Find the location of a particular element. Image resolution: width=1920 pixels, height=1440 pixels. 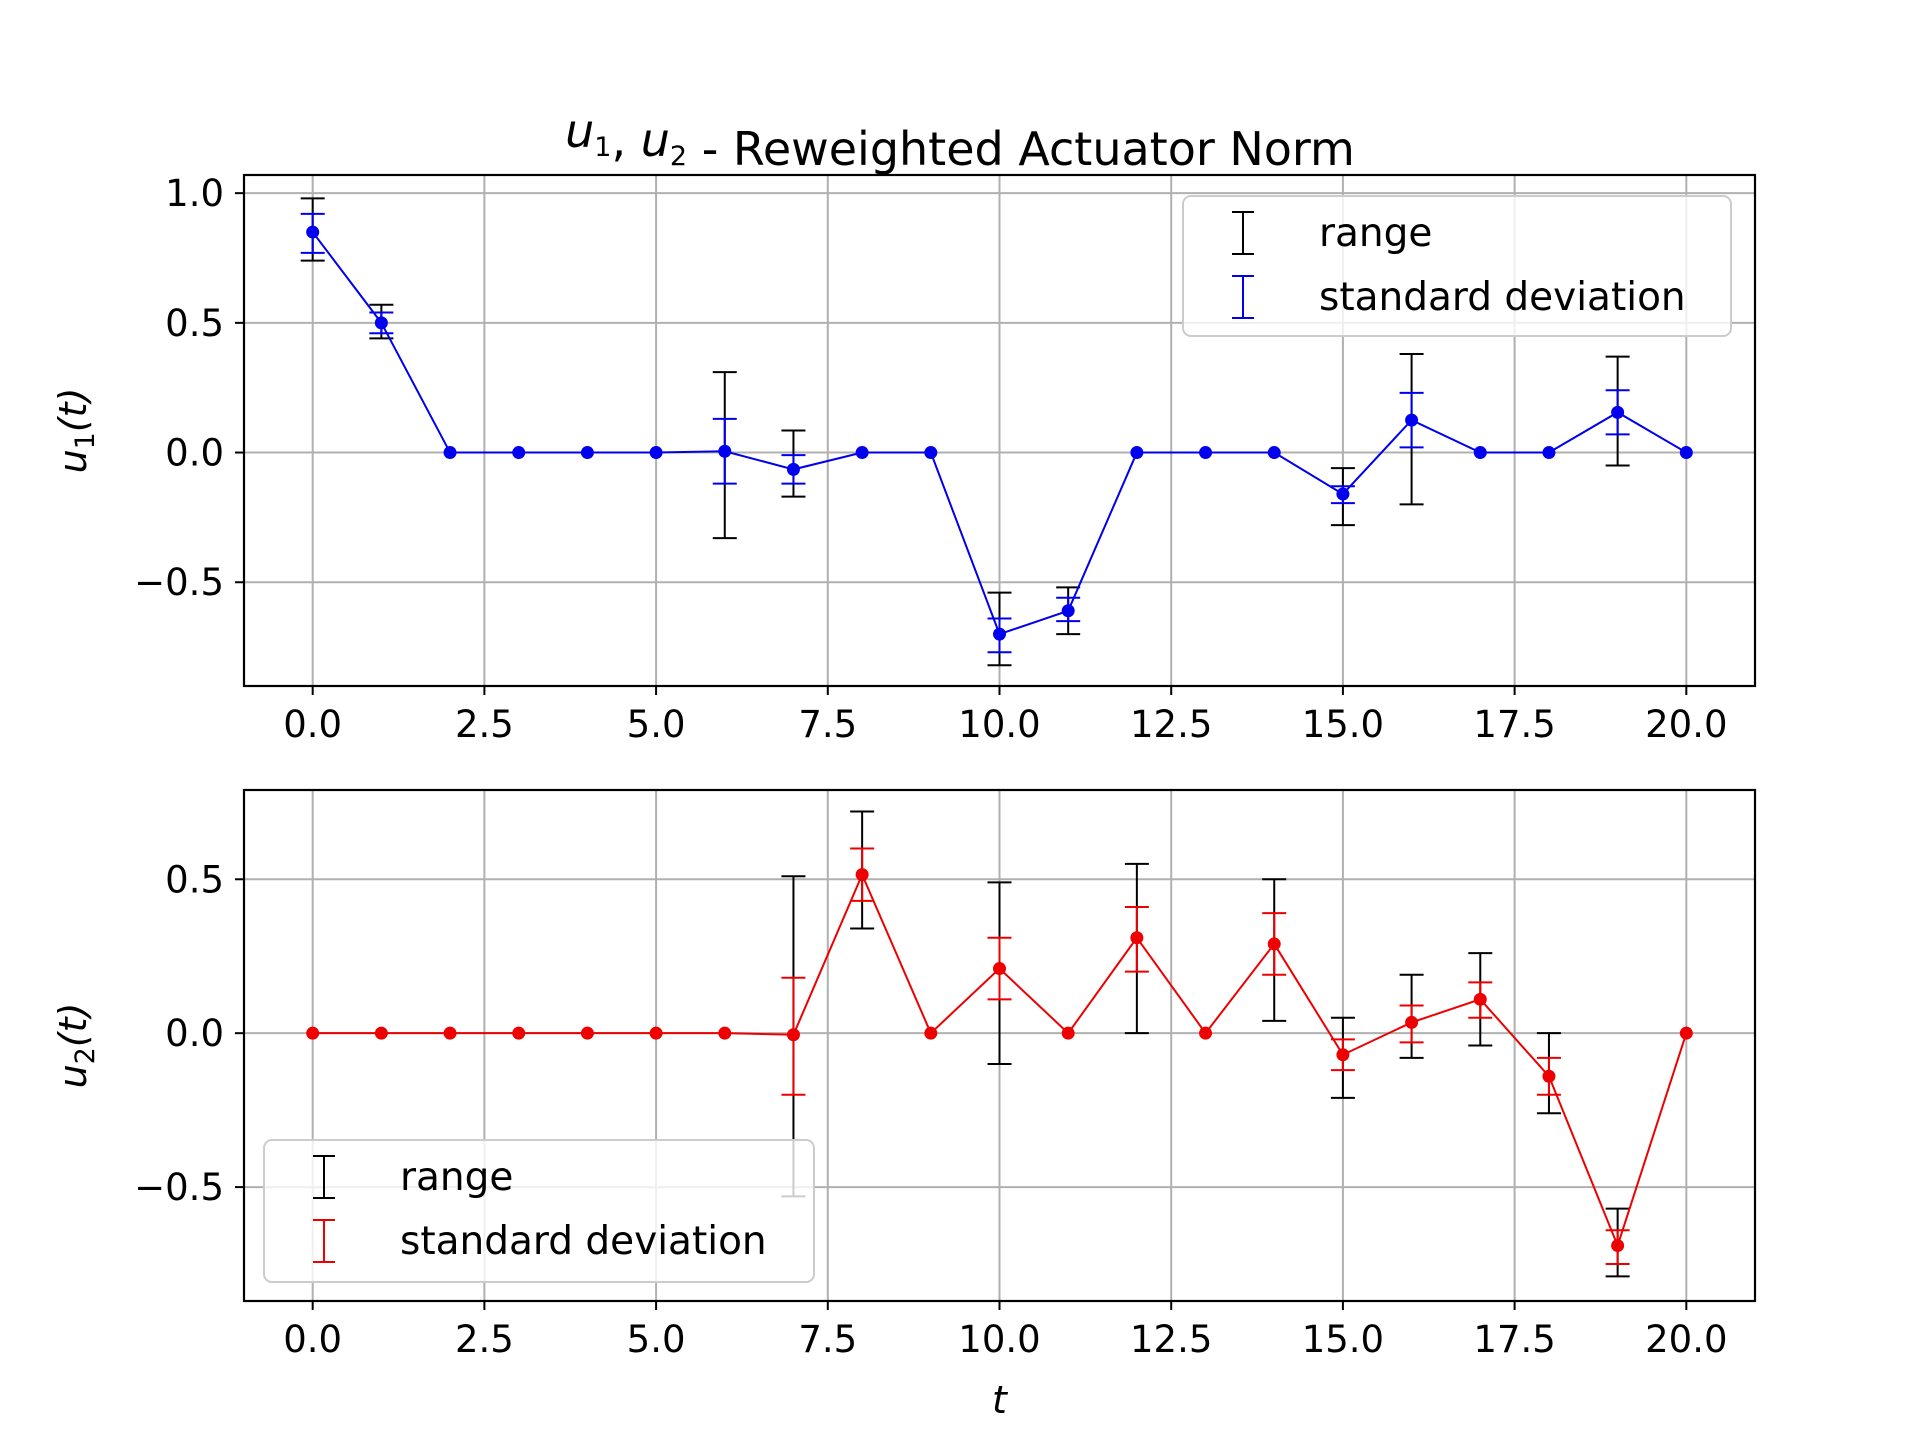

y-axis-label: u2(t) is located at coordinates (76, 1046).